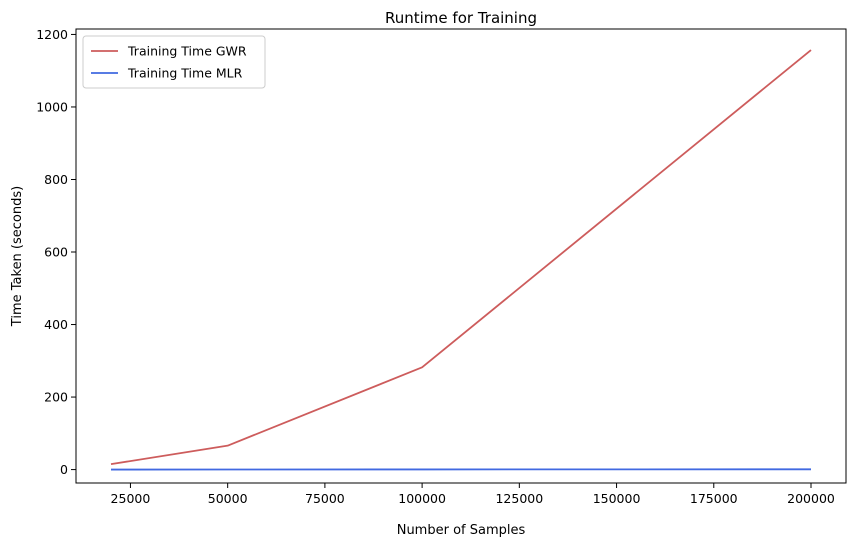 Image resolution: width=859 pixels, height=547 pixels. I want to click on y-tick-label: 0, so click(64, 469).